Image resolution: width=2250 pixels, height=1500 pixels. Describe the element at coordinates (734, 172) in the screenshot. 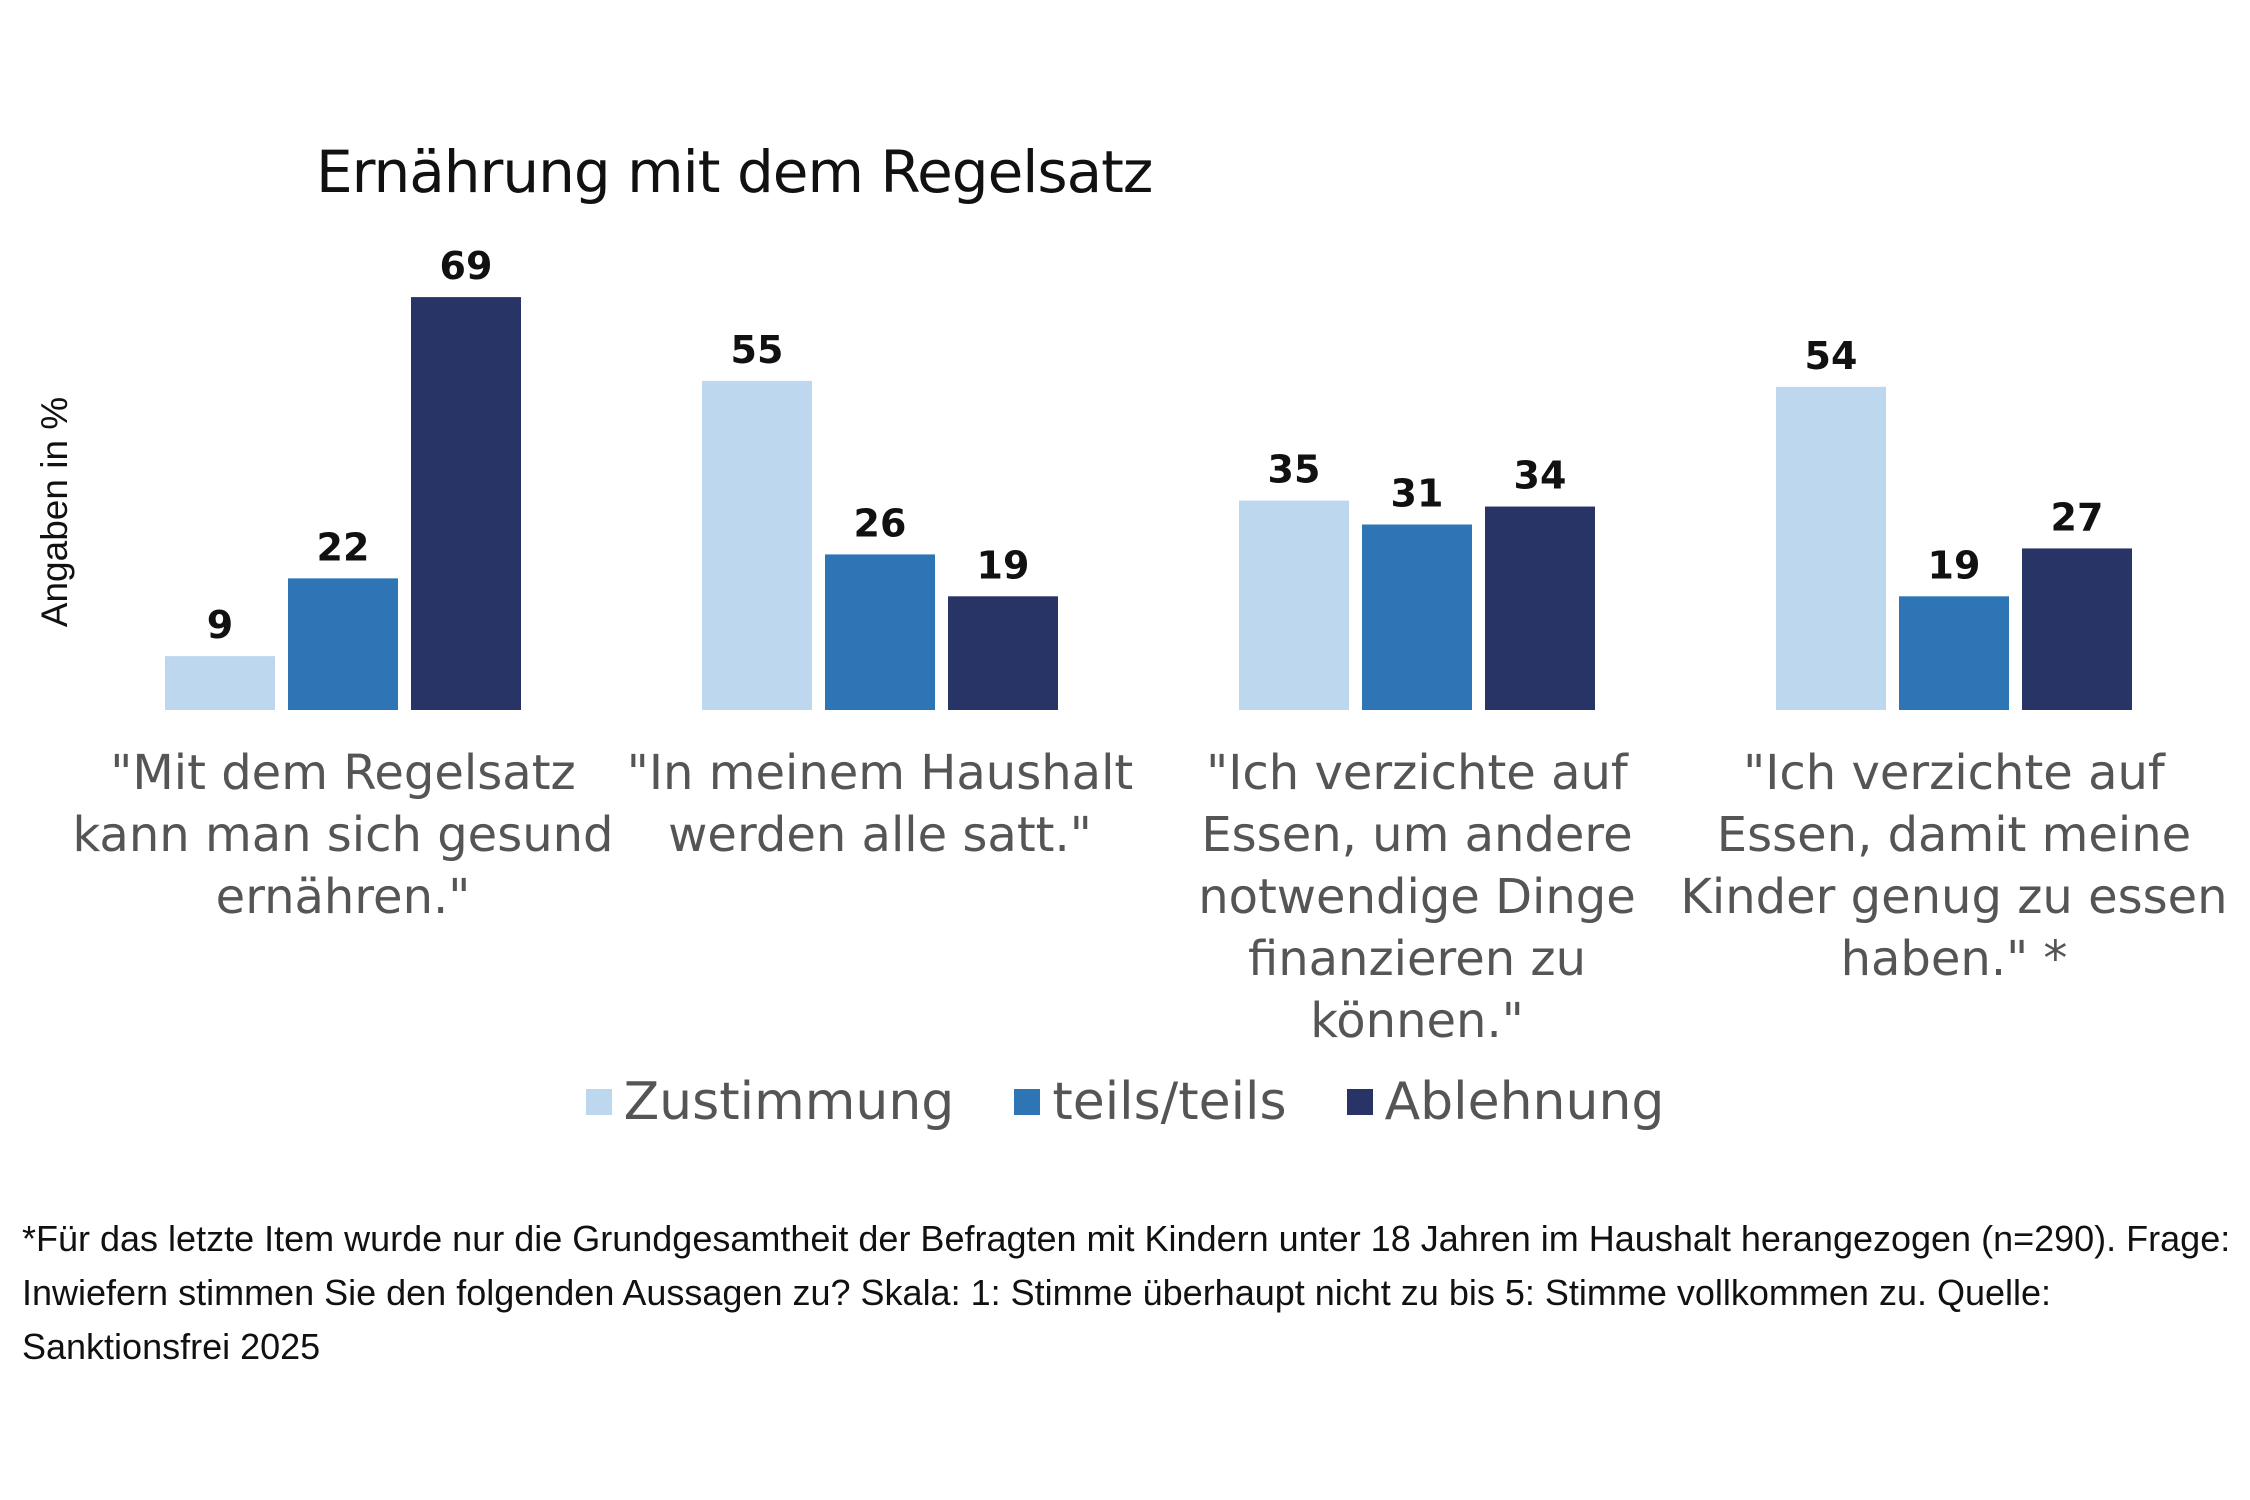

I see `chart-title: Ernährung mit dem Regelsatz` at that location.